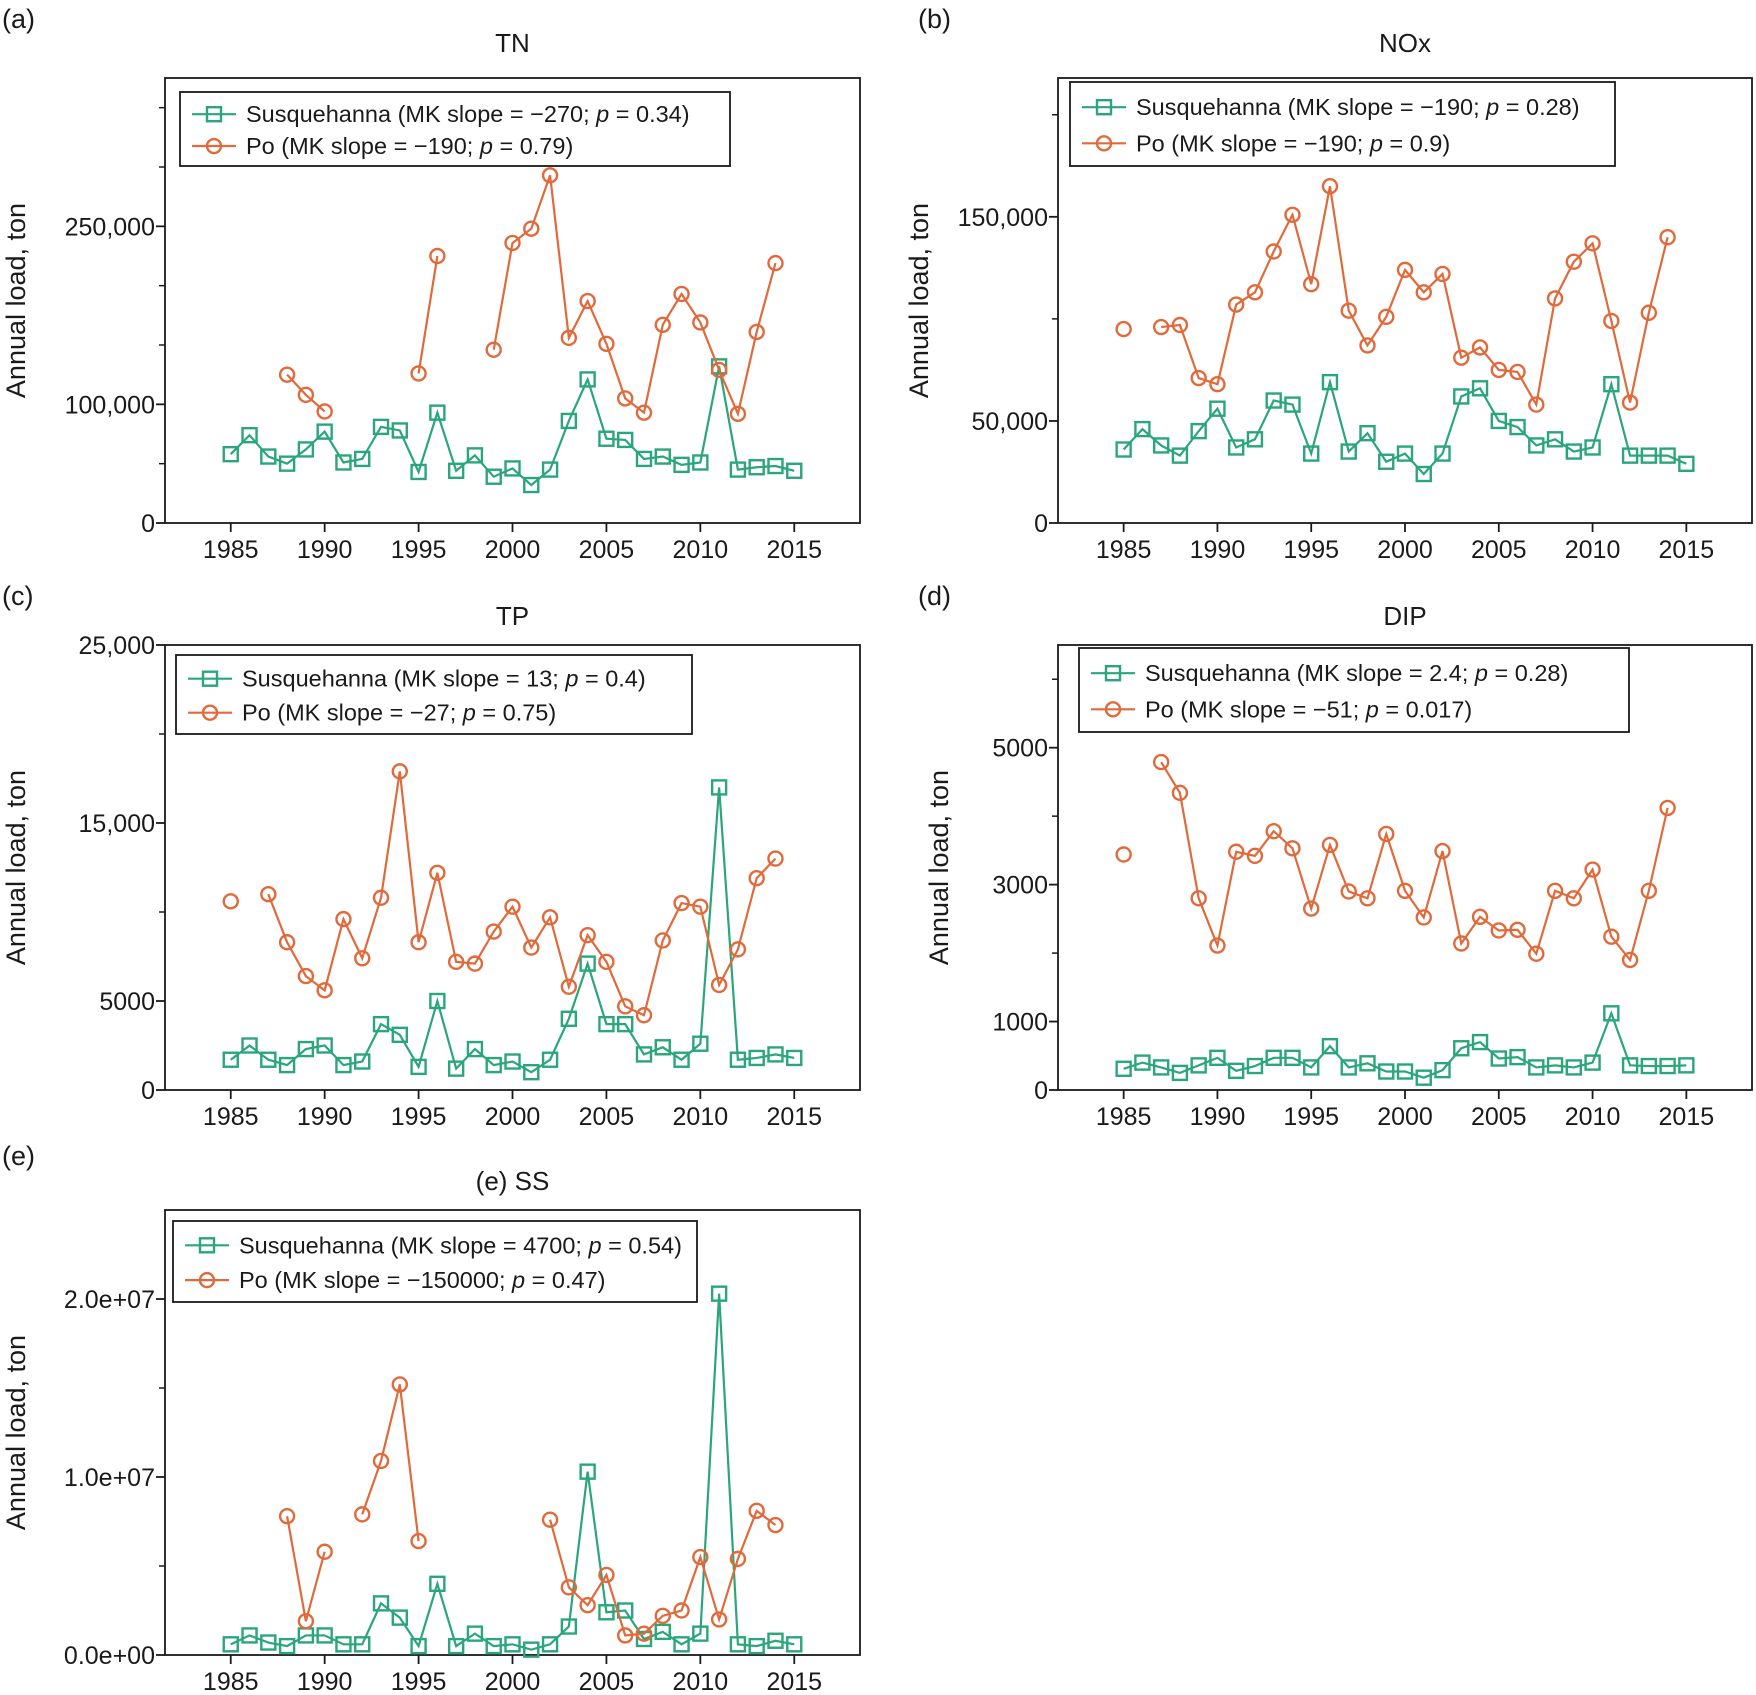 Image resolution: width=1756 pixels, height=1695 pixels. Describe the element at coordinates (1010, 422) in the screenshot. I see `y-tick-label: 50,000` at that location.